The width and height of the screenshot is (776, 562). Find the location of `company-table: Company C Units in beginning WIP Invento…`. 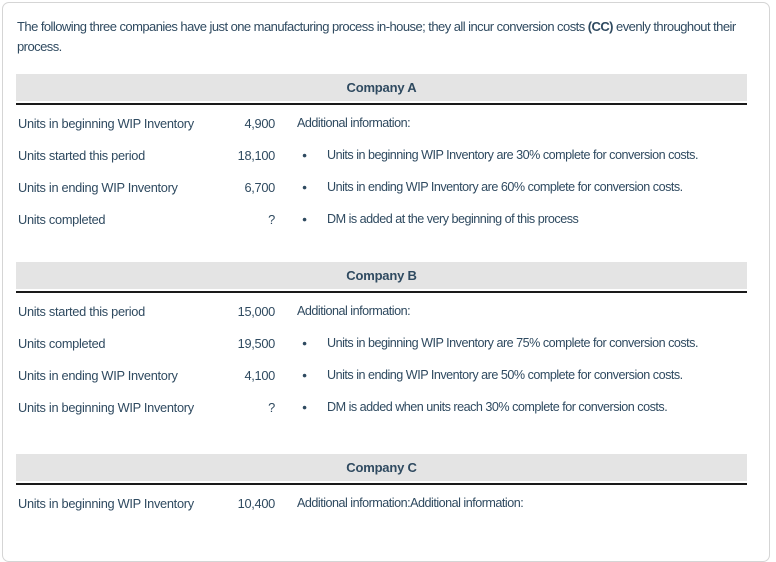

company-table: Company C Units in beginning WIP Invento… is located at coordinates (381, 486).